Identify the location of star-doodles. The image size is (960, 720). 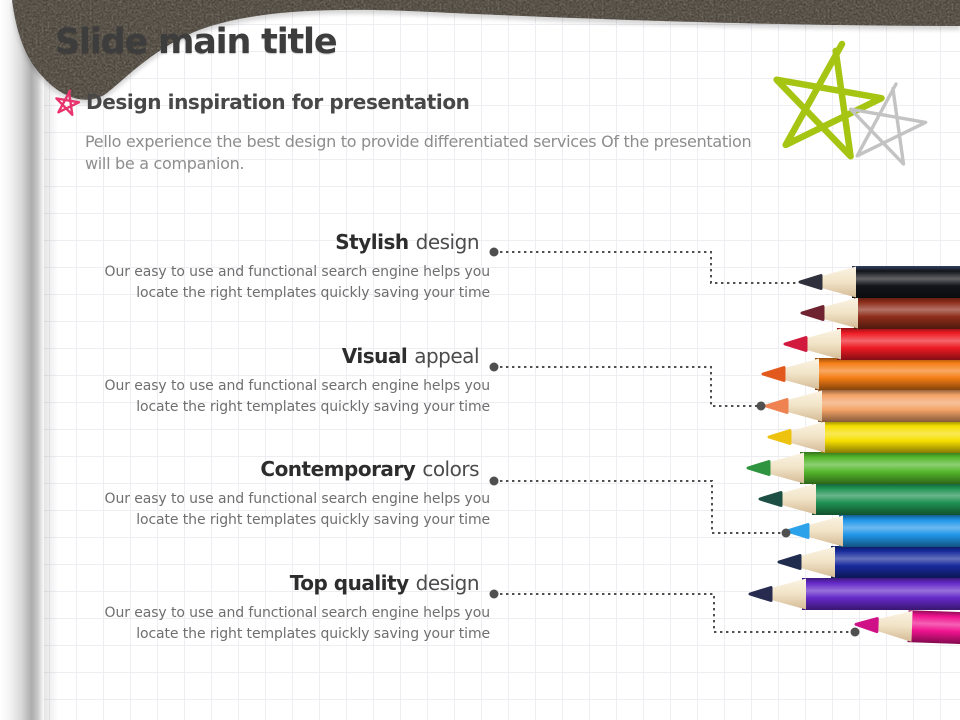
(850, 103).